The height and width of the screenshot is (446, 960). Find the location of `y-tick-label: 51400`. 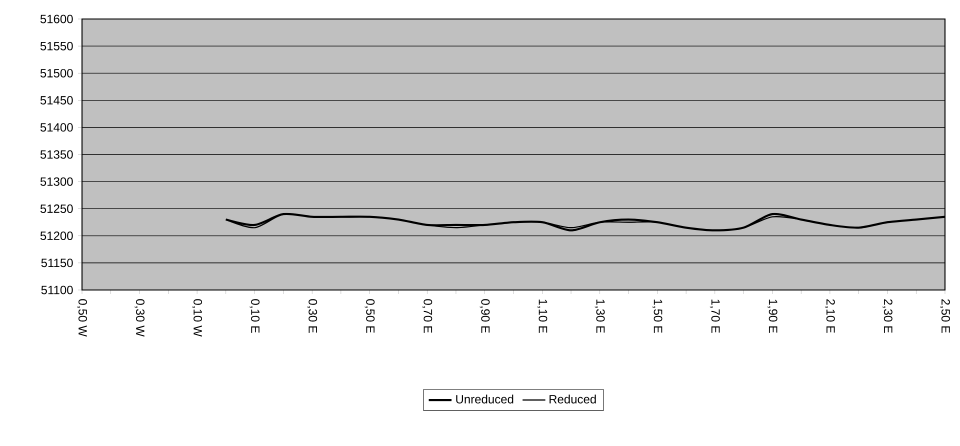

y-tick-label: 51400 is located at coordinates (56, 127).